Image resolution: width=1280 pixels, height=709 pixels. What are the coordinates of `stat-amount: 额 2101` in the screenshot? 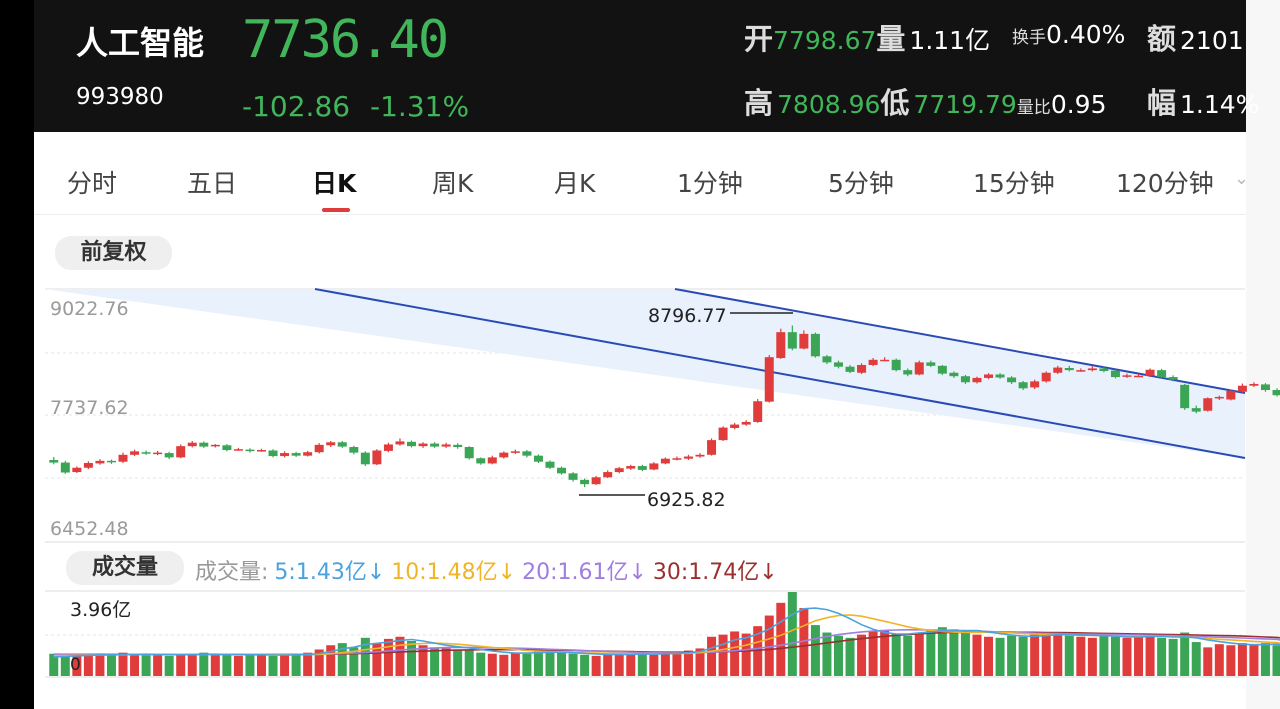 It's located at (1195, 37).